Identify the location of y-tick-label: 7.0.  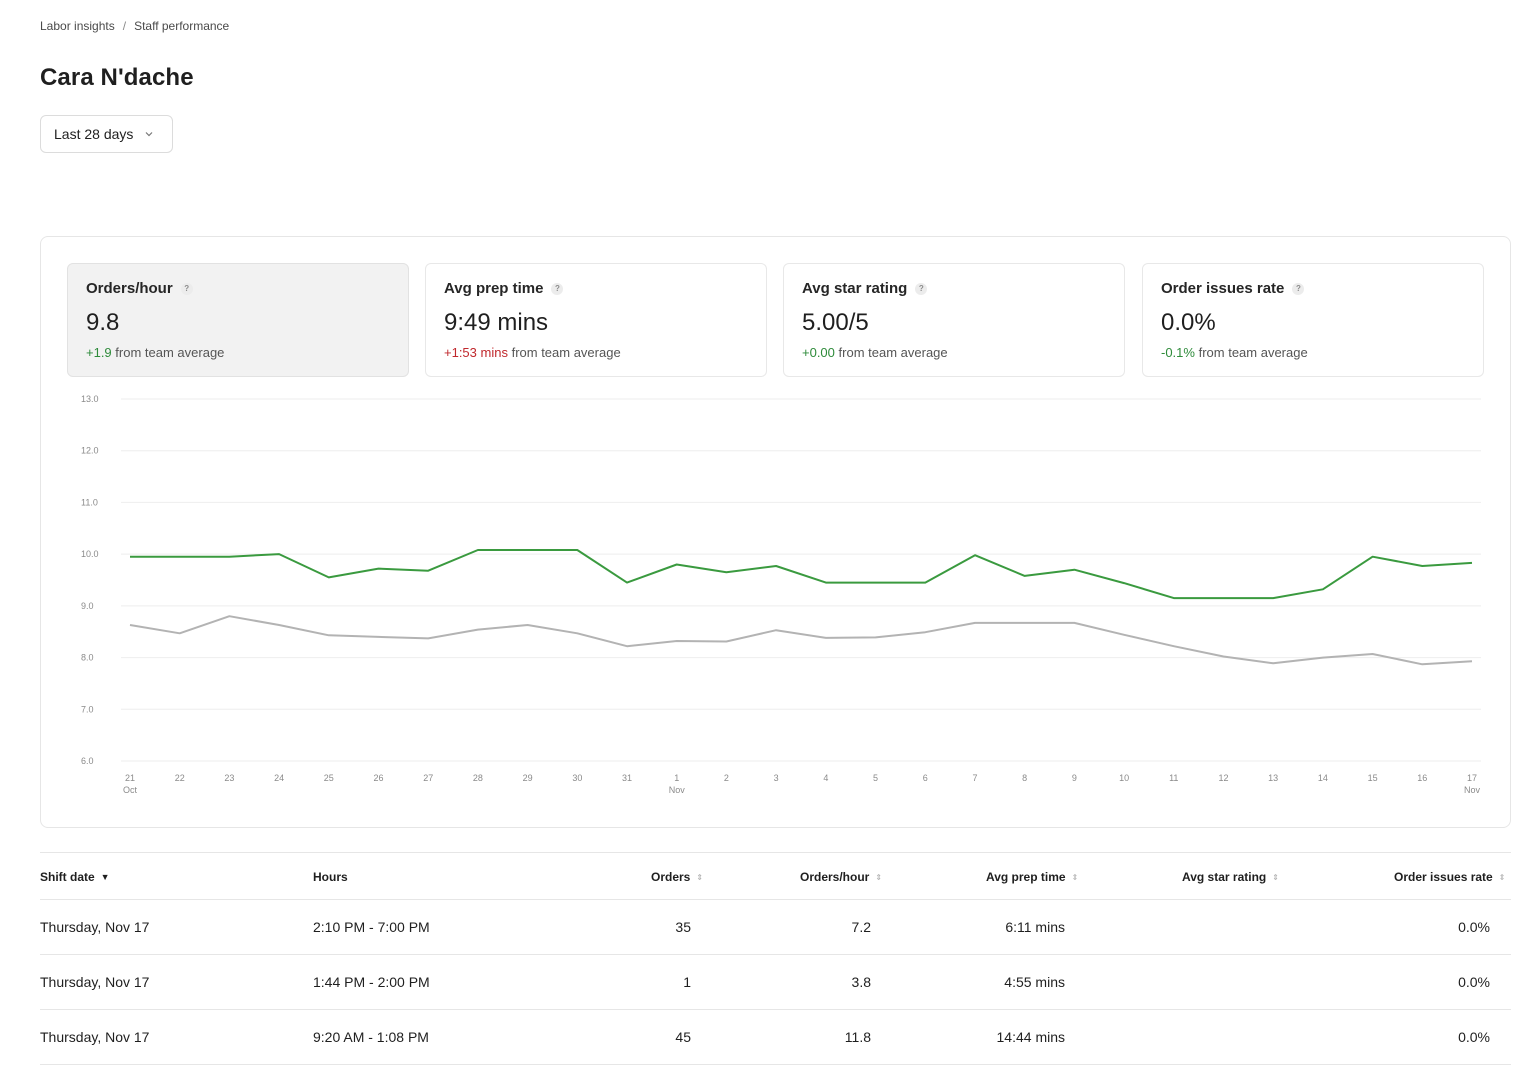
(87, 709).